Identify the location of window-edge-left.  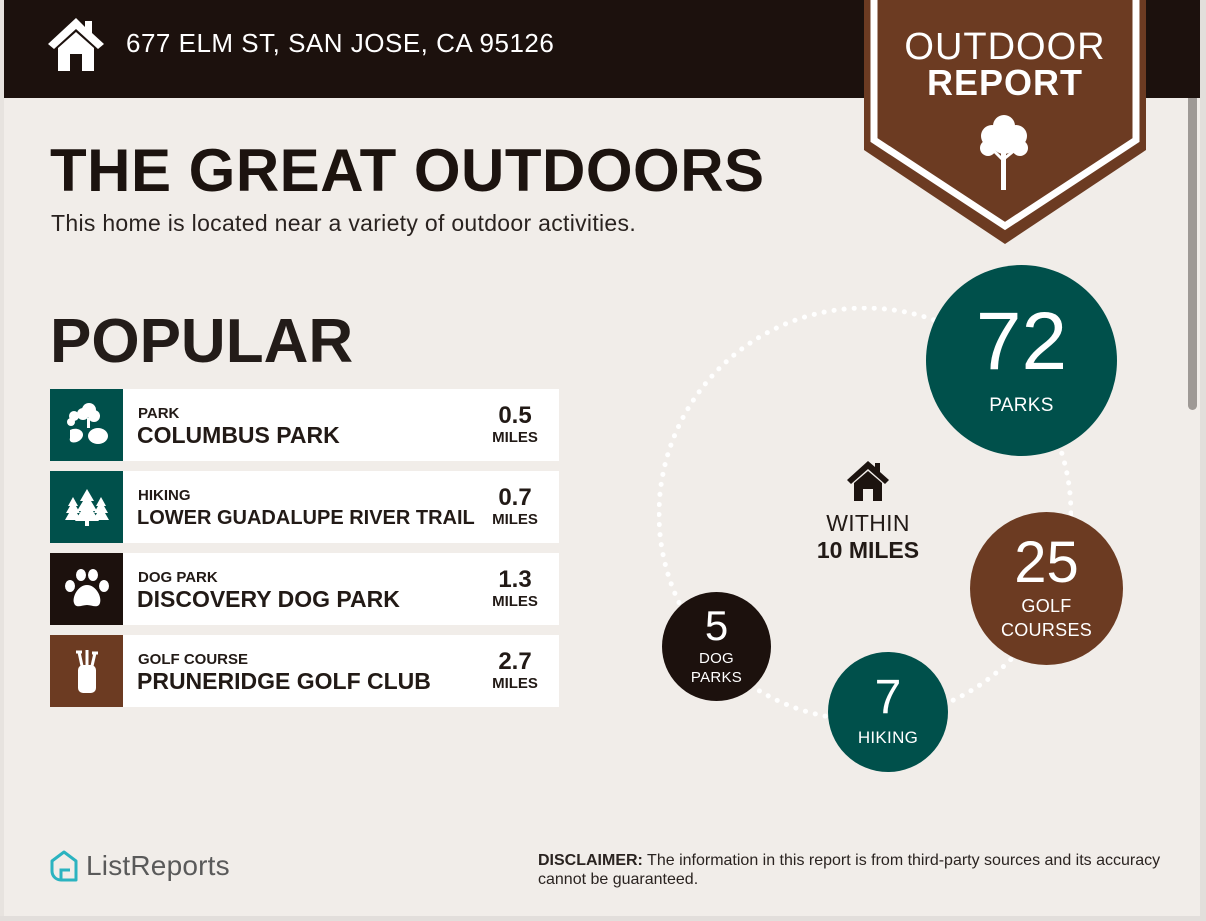
(2, 460).